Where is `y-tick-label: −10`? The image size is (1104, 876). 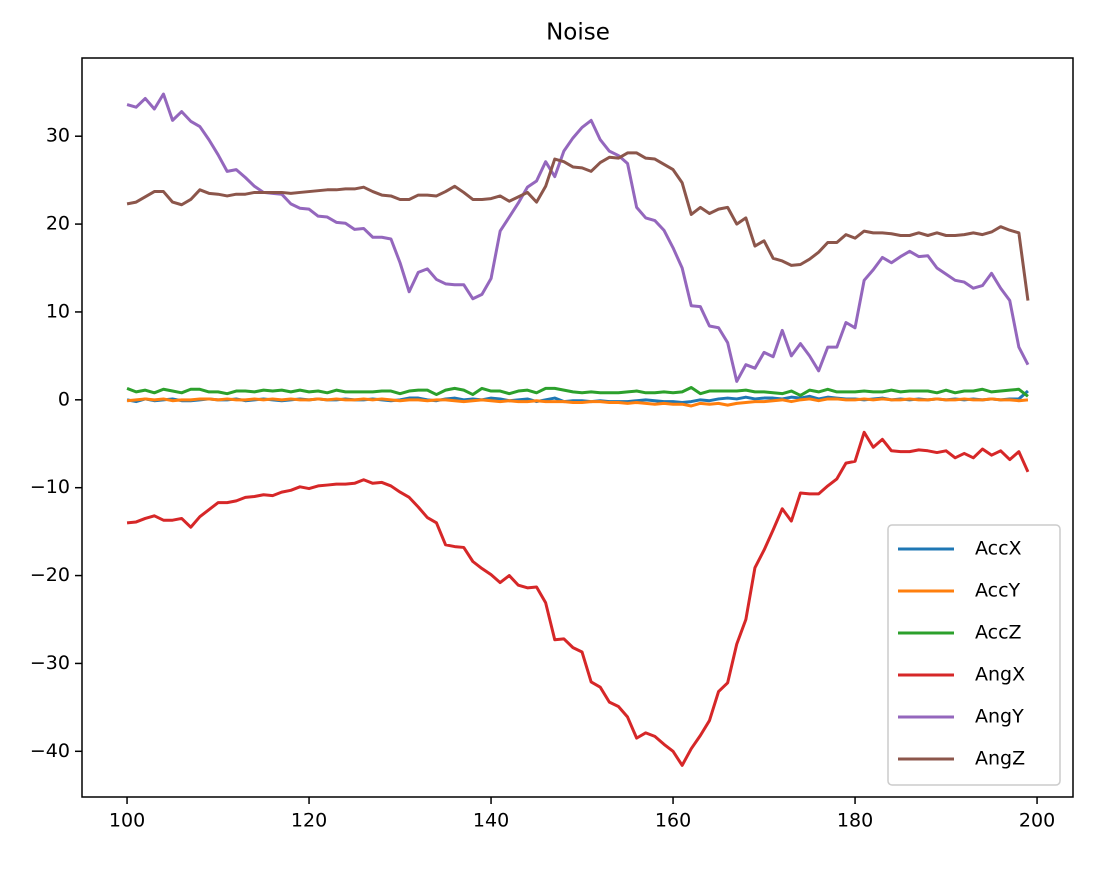 y-tick-label: −10 is located at coordinates (50, 487).